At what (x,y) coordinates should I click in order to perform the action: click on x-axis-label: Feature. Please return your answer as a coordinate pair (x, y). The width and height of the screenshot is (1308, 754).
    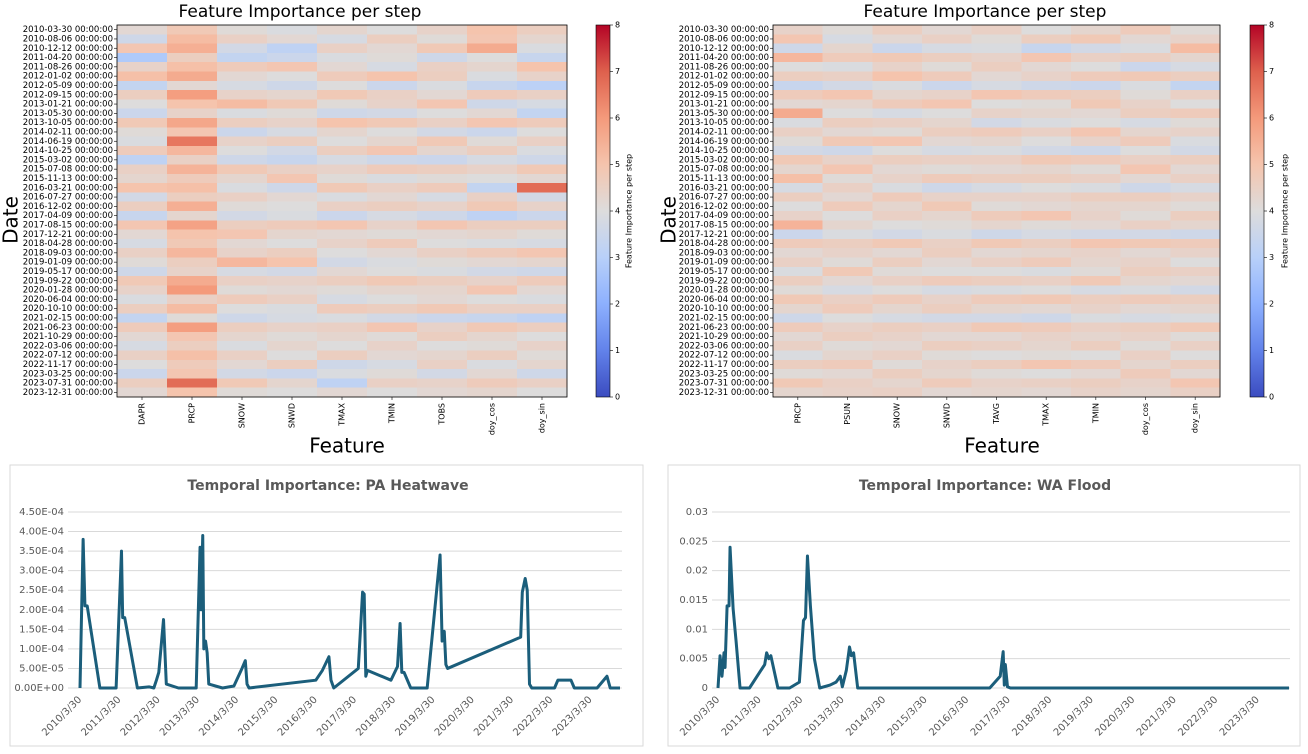
    Looking at the image, I should click on (347, 446).